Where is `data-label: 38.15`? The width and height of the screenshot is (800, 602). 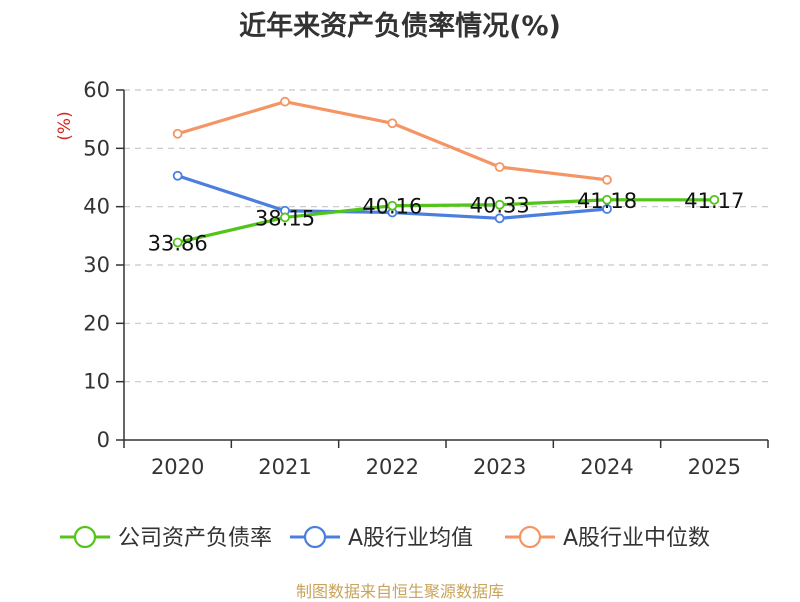 data-label: 38.15 is located at coordinates (285, 218).